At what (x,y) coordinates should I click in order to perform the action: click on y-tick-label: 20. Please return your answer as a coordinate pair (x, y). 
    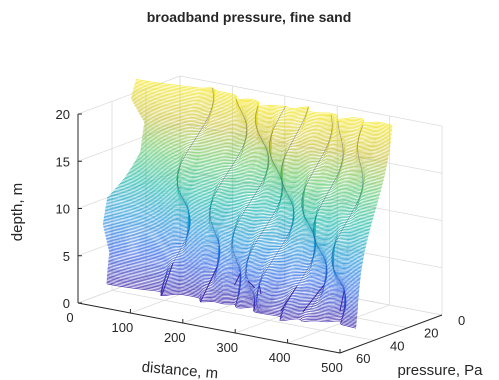
    Looking at the image, I should click on (431, 333).